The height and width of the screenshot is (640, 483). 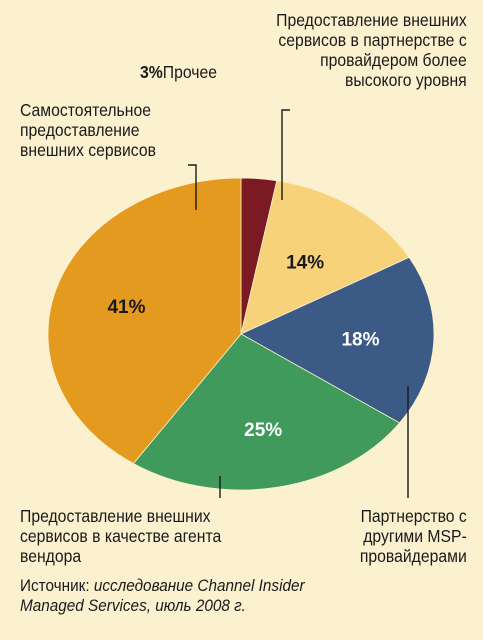 I want to click on pie-slice-upper-provider-partnership, so click(x=325, y=257).